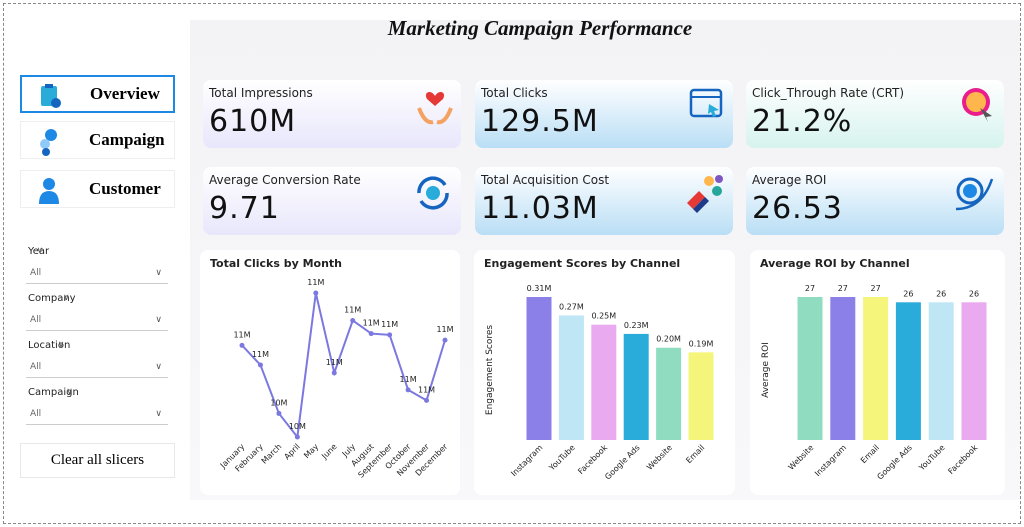  What do you see at coordinates (343, 366) in the screenshot?
I see `line` at bounding box center [343, 366].